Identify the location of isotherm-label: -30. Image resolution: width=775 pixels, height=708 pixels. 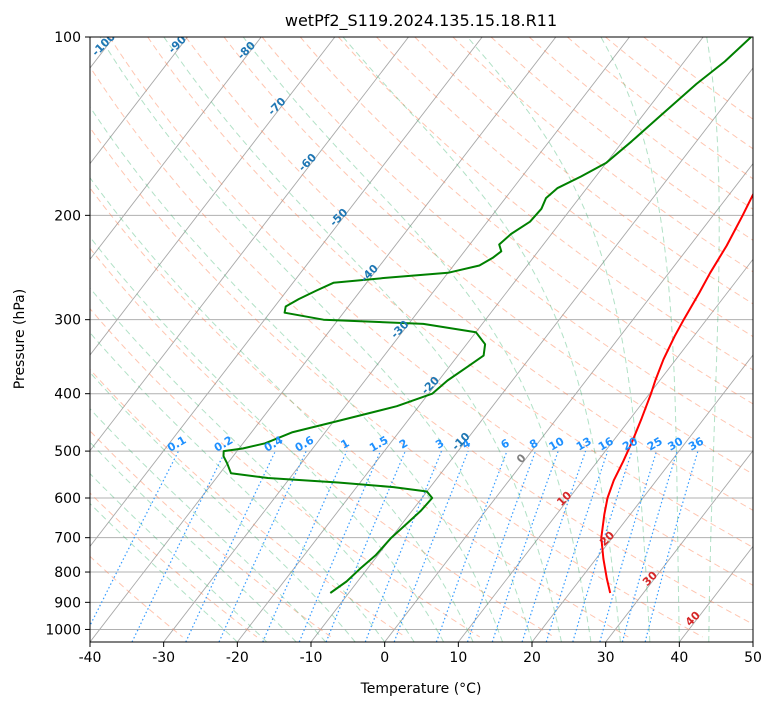
(399, 329).